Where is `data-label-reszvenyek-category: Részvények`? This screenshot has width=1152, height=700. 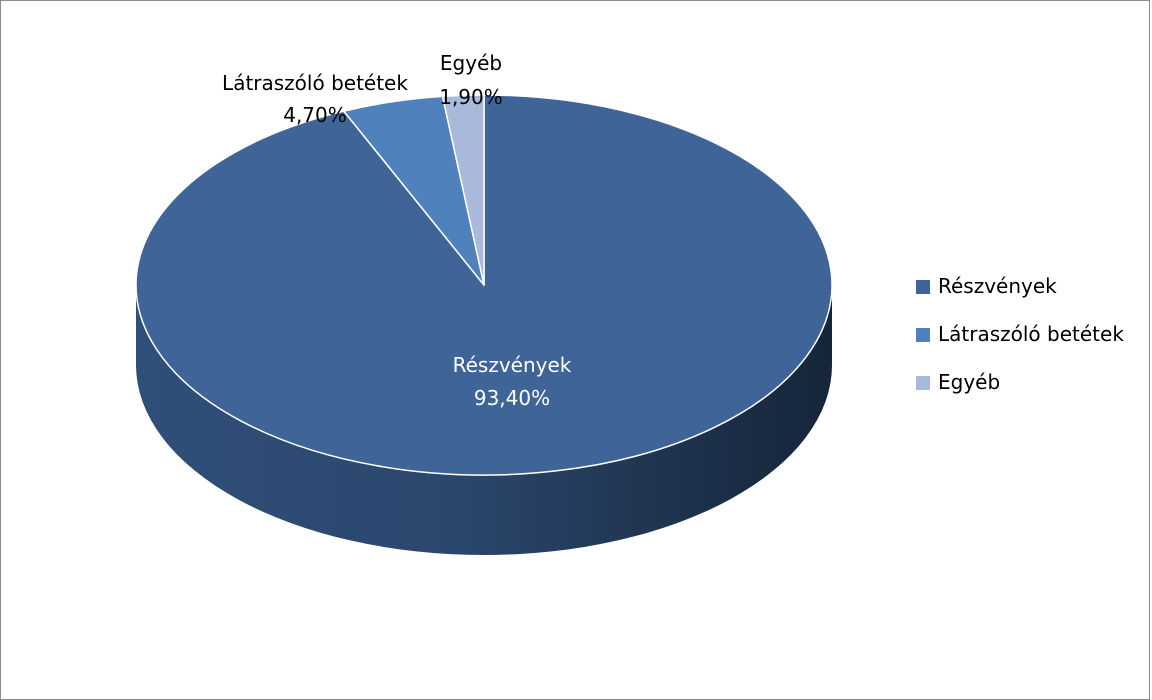
data-label-reszvenyek-category: Részvények is located at coordinates (512, 365).